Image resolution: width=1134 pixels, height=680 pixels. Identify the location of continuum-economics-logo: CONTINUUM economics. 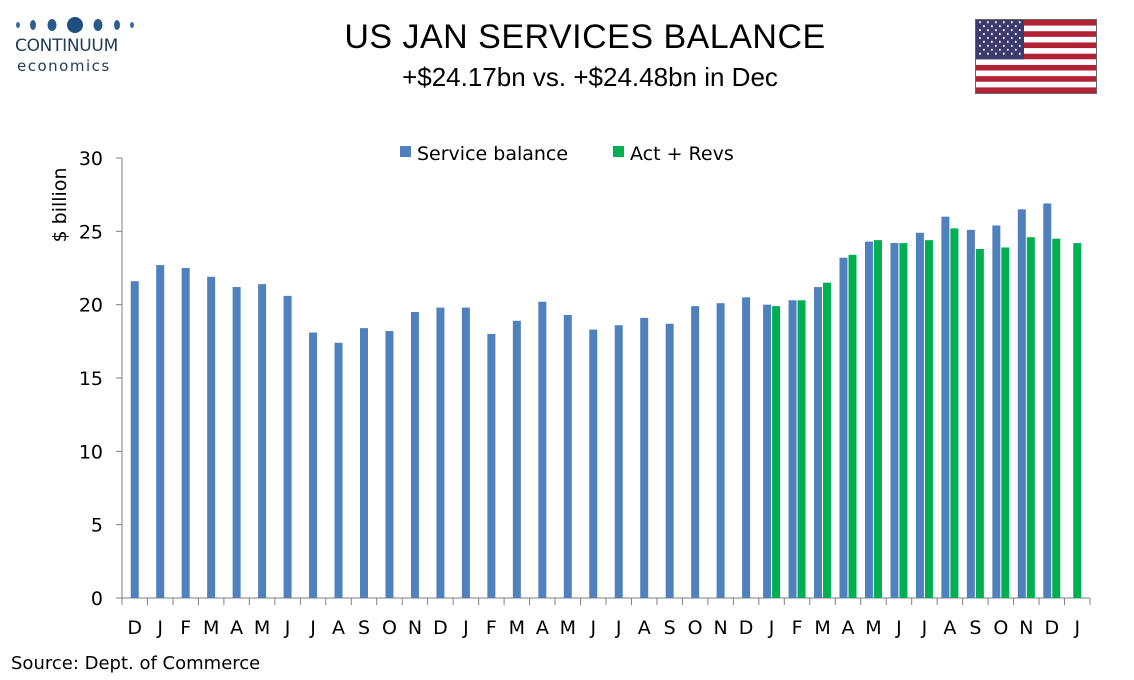
(74, 45).